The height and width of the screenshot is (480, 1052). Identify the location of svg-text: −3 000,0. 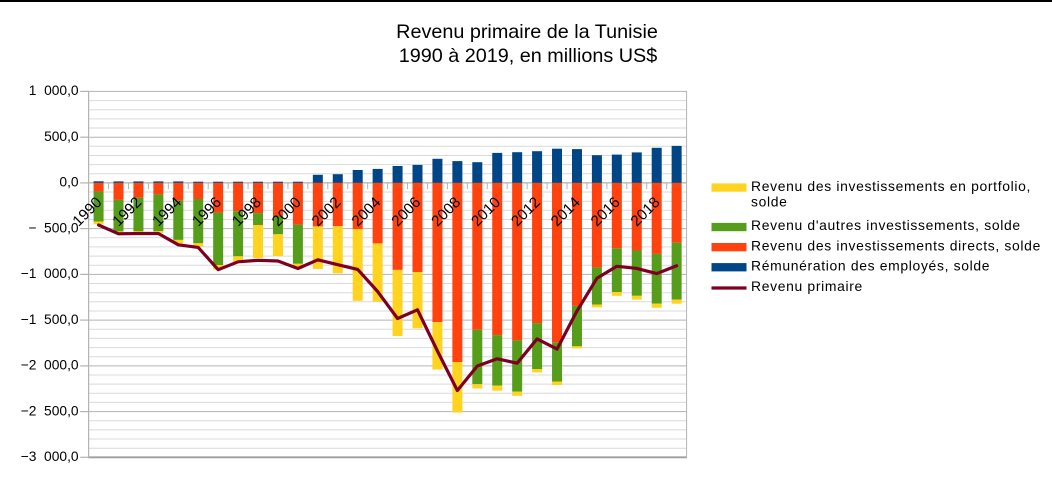
(50, 456).